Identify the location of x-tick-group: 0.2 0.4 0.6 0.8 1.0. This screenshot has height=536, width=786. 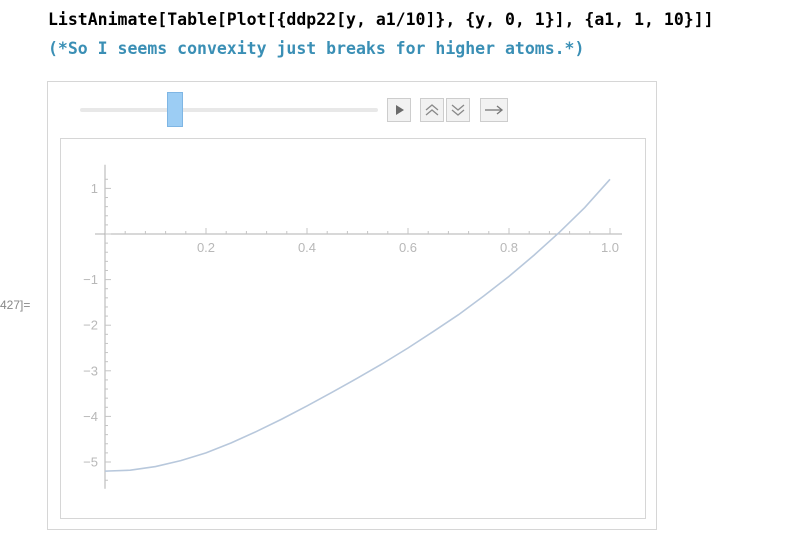
(408, 247).